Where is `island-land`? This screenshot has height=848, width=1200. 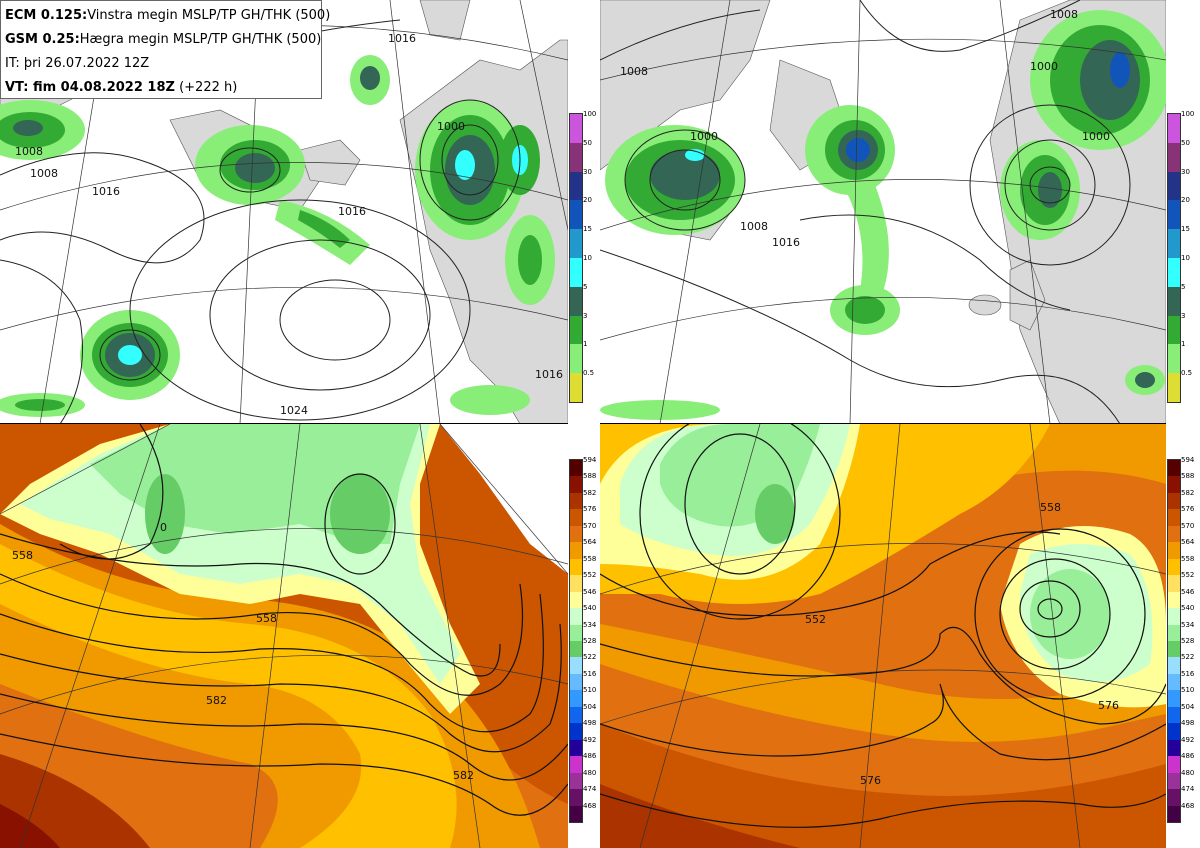
island-land is located at coordinates (985, 305).